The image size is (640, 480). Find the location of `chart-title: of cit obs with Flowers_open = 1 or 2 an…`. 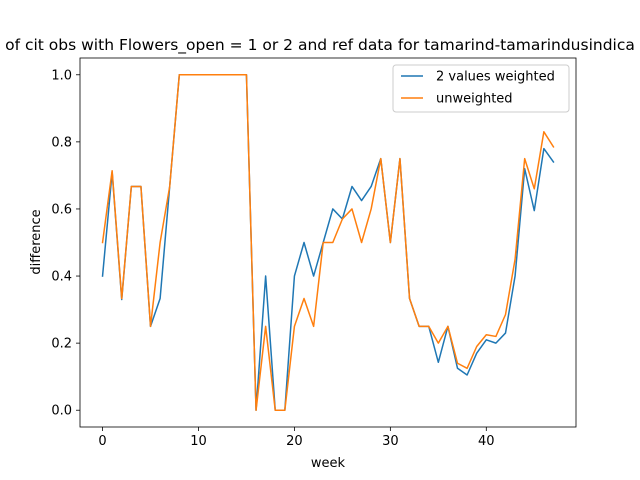

chart-title: of cit obs with Flowers_open = 1 or 2 an… is located at coordinates (320, 45).